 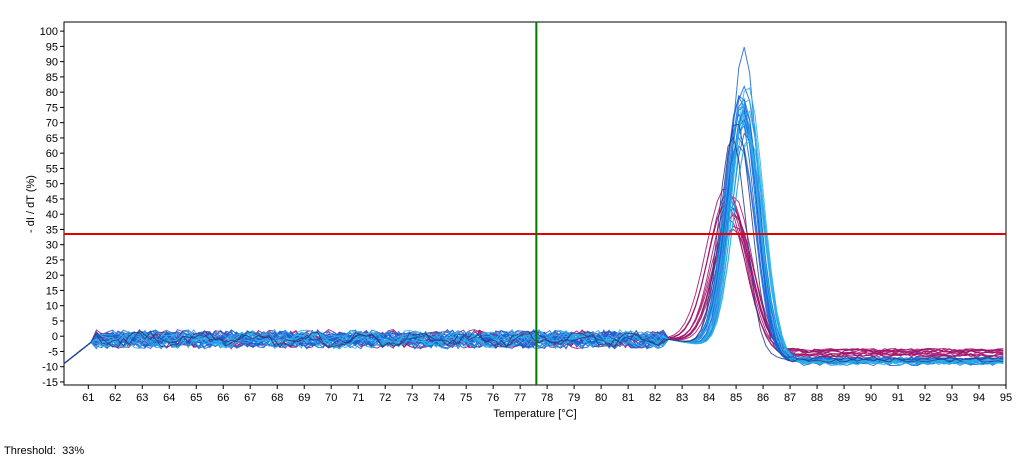 I want to click on y-tick-label: 90, so click(x=52, y=63).